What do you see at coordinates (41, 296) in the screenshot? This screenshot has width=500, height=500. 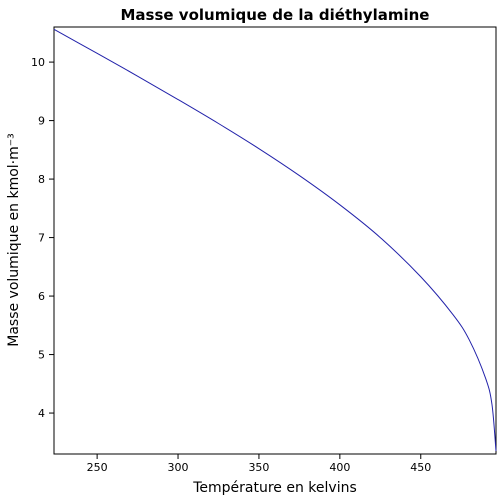 I see `y-tick-label: 6` at bounding box center [41, 296].